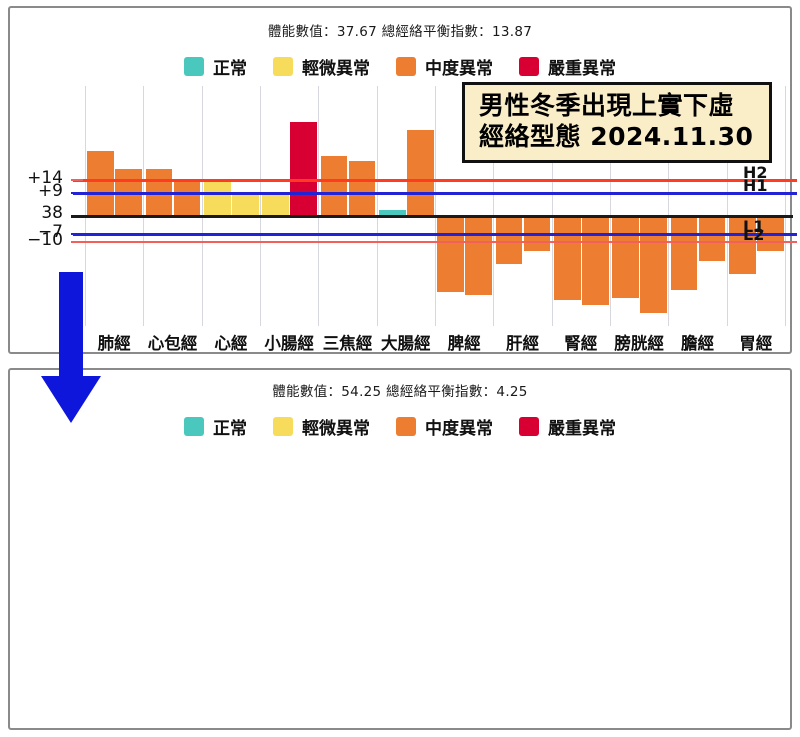  I want to click on x-axis-label-11: 胃經, so click(756, 343).